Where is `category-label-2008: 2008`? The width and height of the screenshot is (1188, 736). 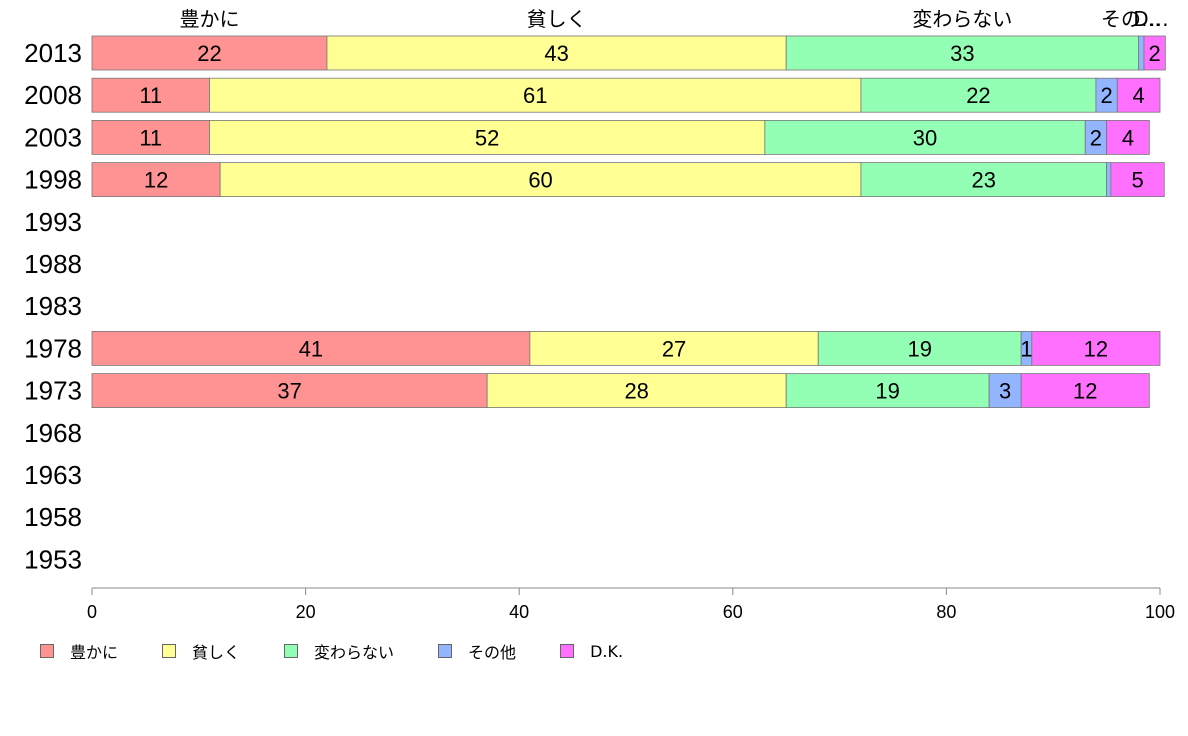 category-label-2008: 2008 is located at coordinates (53, 95).